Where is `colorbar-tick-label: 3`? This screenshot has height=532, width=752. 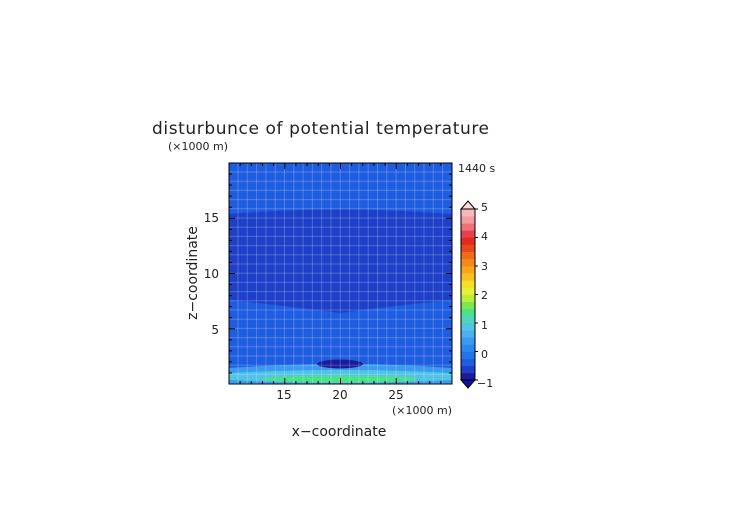
colorbar-tick-label: 3 is located at coordinates (484, 266).